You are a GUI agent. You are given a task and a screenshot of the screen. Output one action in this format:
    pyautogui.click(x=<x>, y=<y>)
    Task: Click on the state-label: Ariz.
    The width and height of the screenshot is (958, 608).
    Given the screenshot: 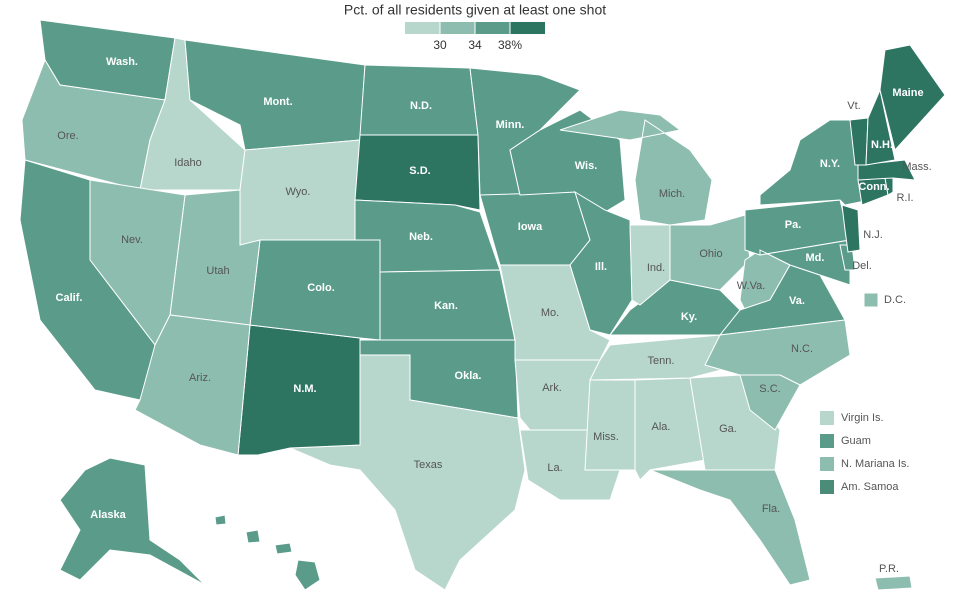 What is the action you would take?
    pyautogui.click(x=200, y=378)
    